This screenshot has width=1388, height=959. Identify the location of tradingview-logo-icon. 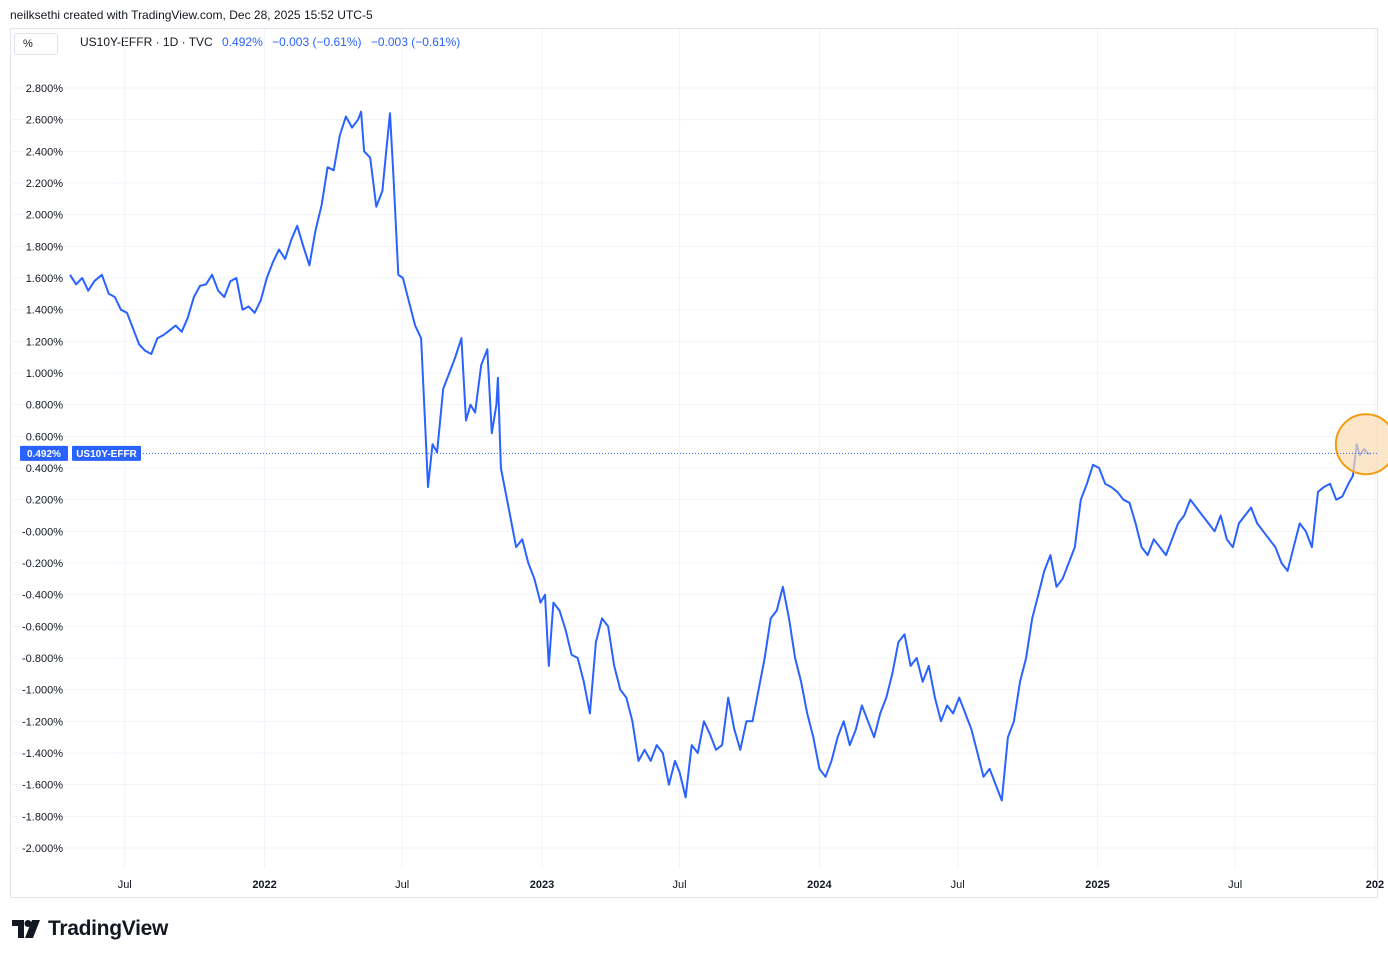
(26, 929).